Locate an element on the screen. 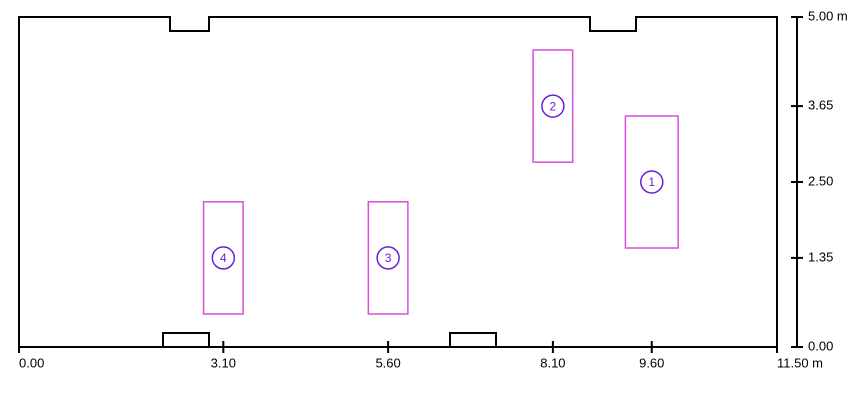 The image size is (867, 413). x-tick-label: 3.10 is located at coordinates (223, 362).